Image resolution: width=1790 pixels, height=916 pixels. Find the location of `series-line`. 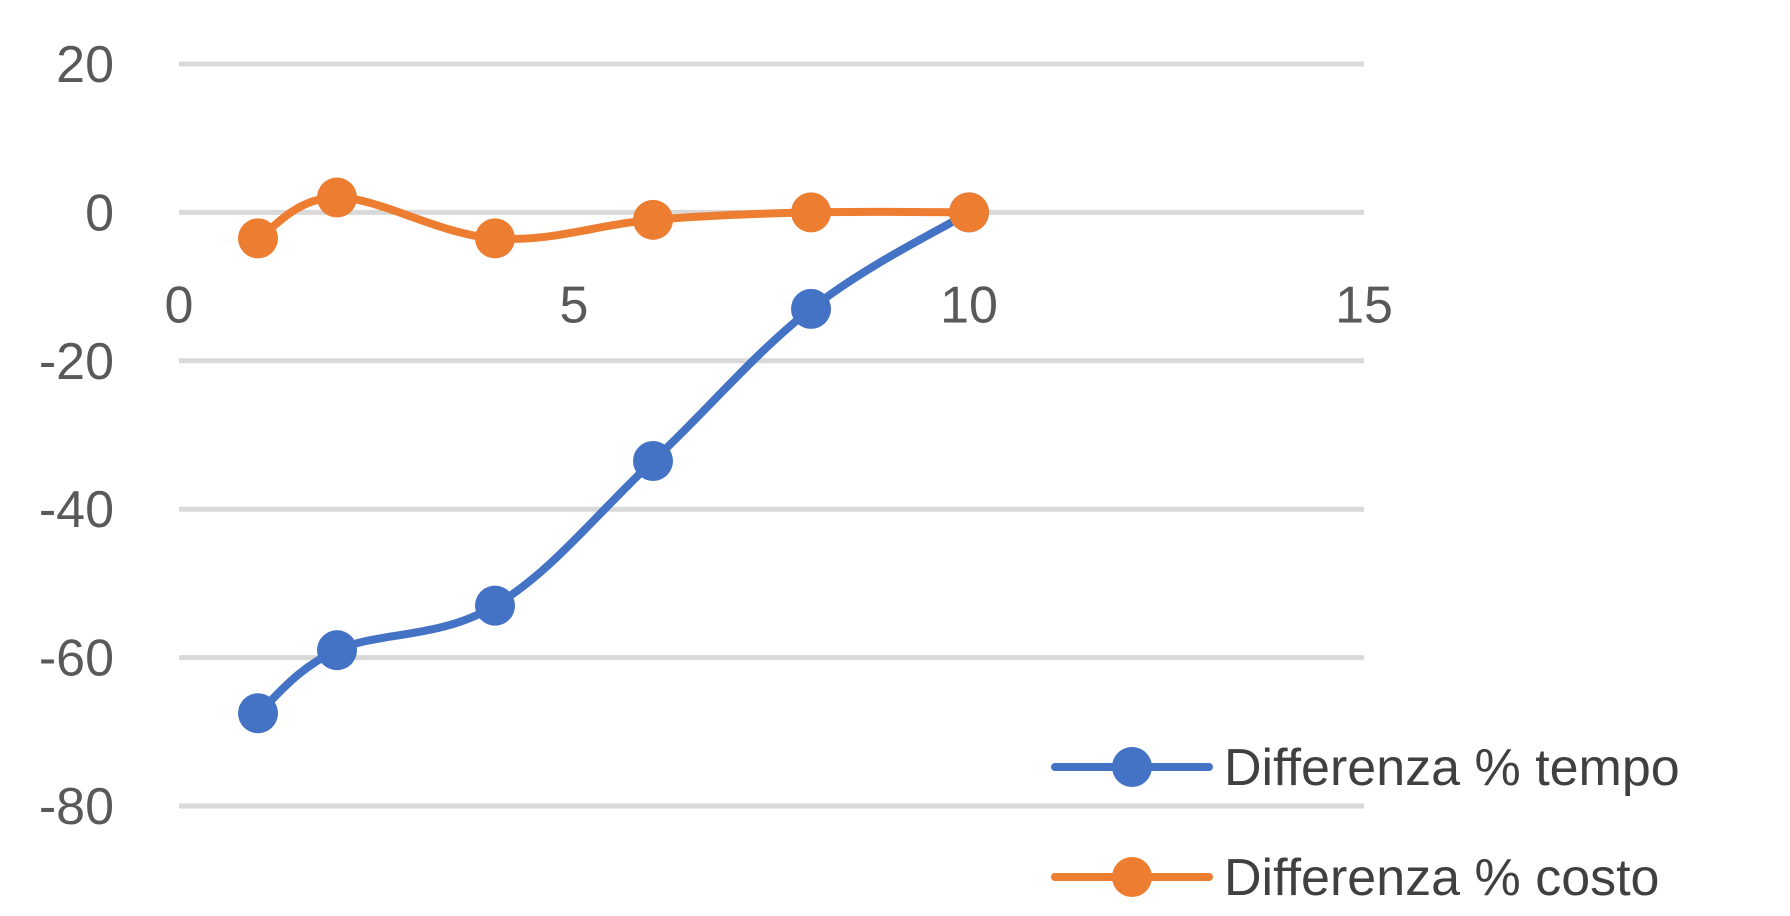

series-line is located at coordinates (613, 218).